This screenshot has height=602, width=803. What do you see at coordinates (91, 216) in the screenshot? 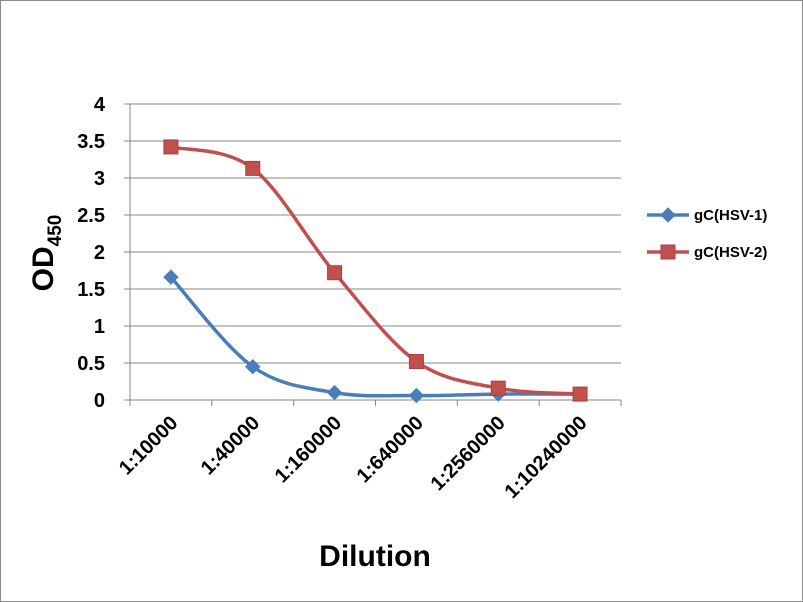
I see `y-tick-label: 2.5` at bounding box center [91, 216].